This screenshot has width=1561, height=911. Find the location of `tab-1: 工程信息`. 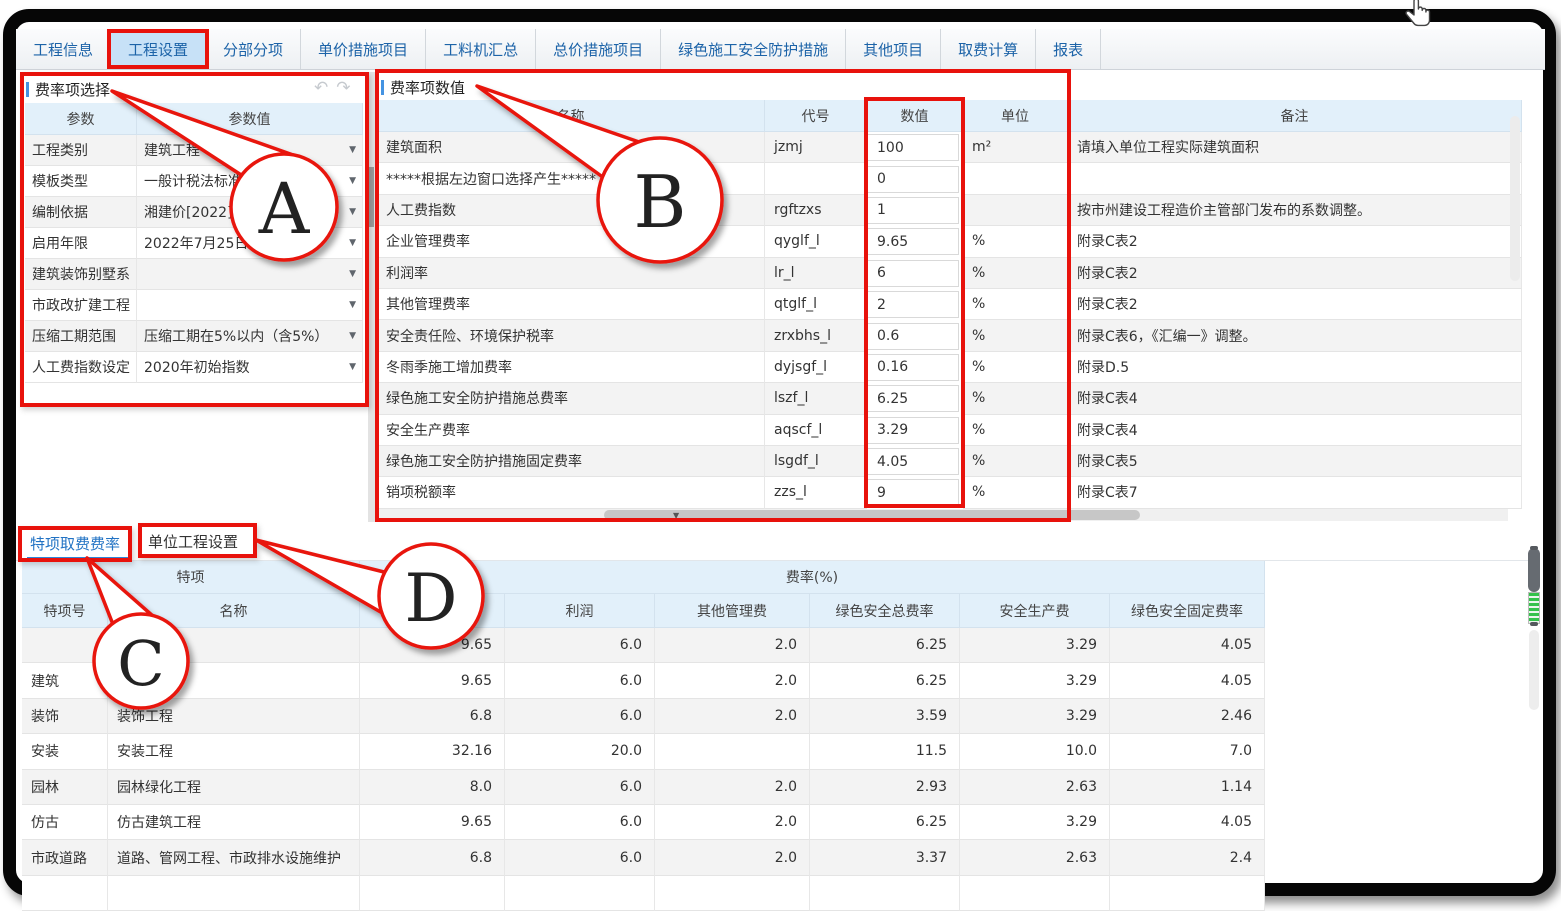

tab-1: 工程信息 is located at coordinates (64, 49).